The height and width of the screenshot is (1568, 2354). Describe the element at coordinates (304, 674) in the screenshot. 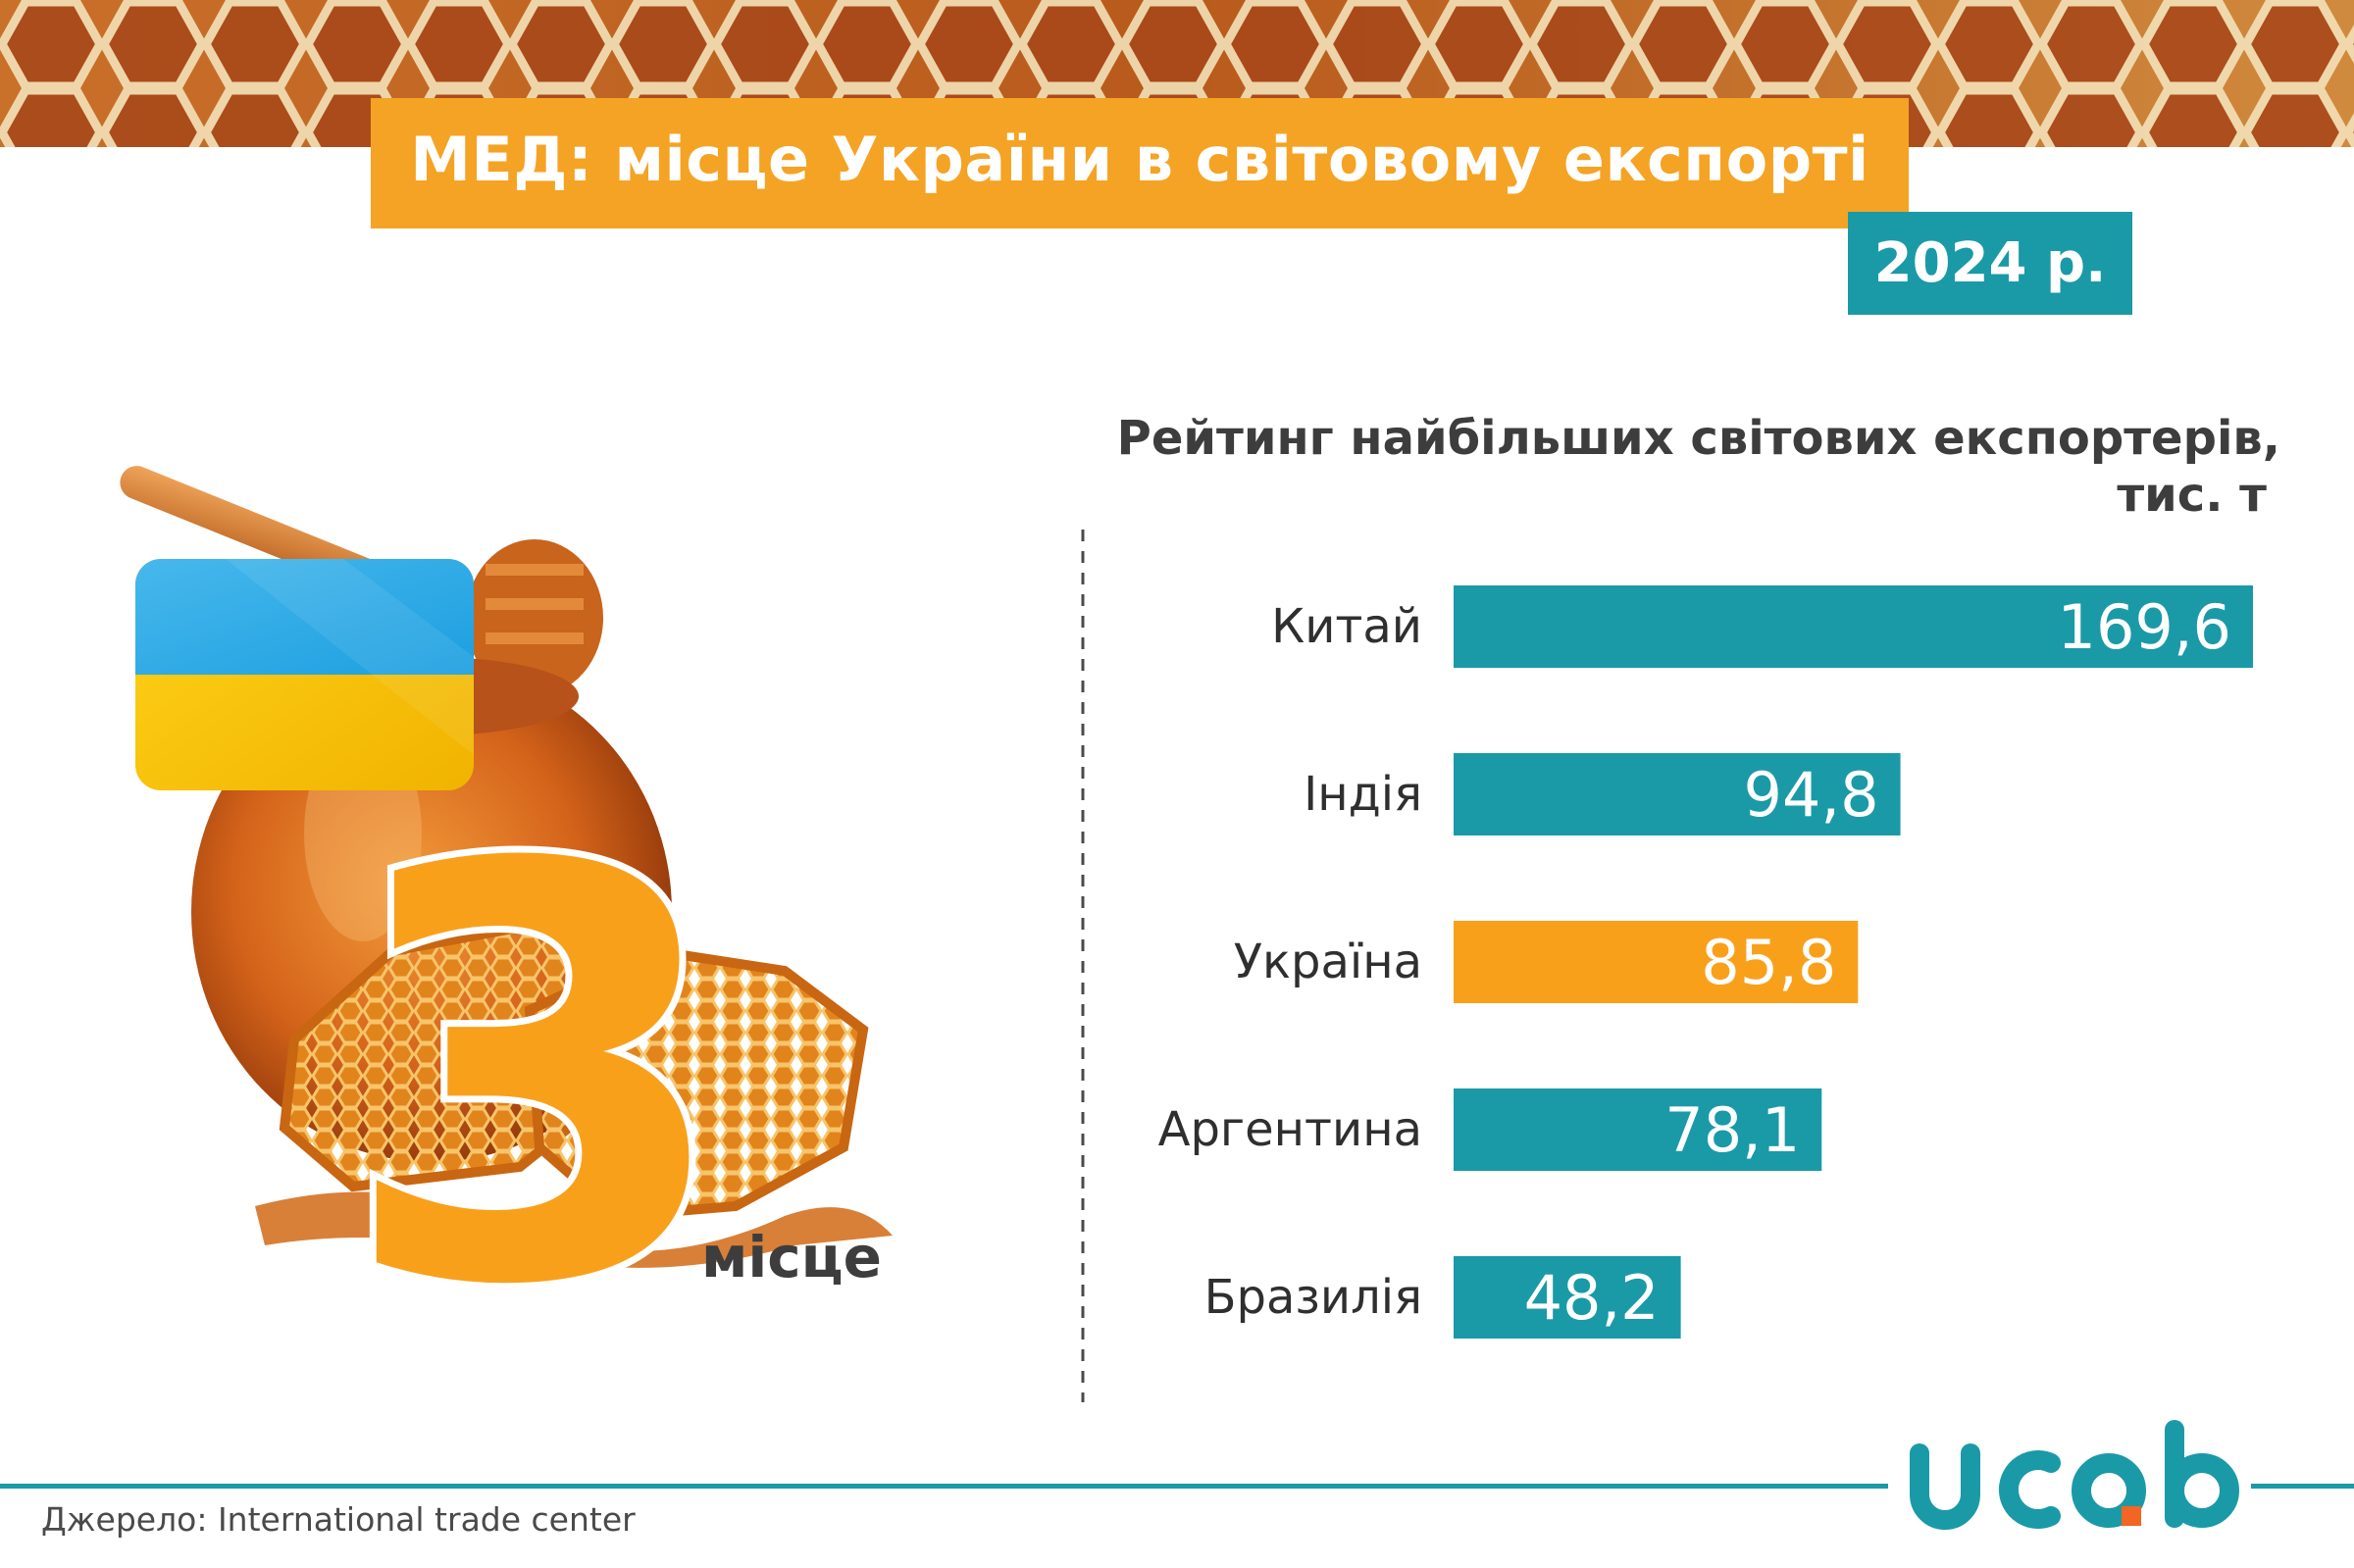

I see `ukraine-flag-icon` at that location.